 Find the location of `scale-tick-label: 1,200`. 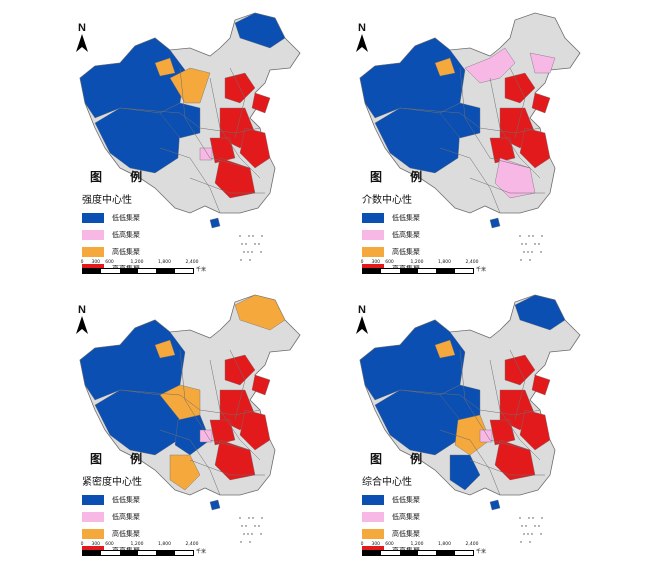

scale-tick-label: 1,200 is located at coordinates (417, 262).